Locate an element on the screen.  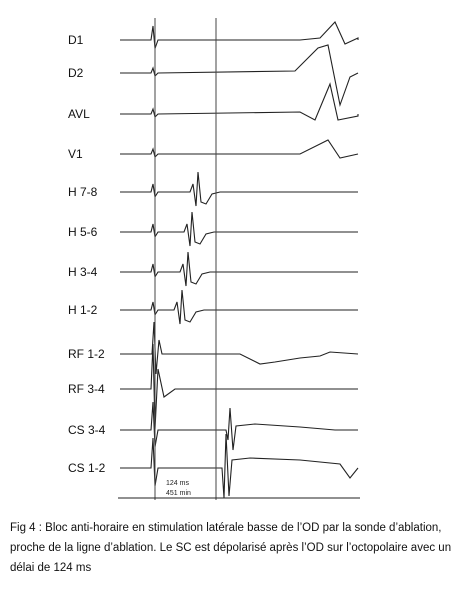
trace-d1 is located at coordinates (239, 35).